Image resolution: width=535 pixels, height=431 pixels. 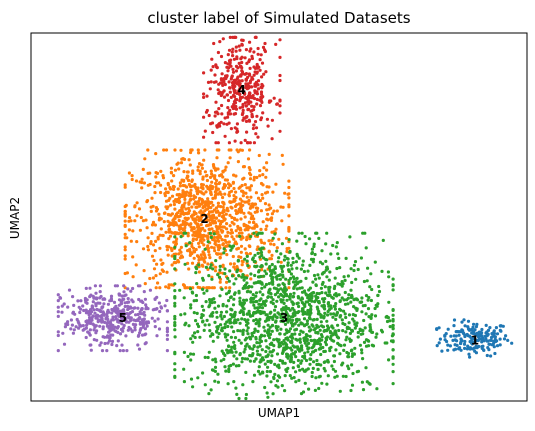 What do you see at coordinates (242, 90) in the screenshot?
I see `cluster-label-4: 4` at bounding box center [242, 90].